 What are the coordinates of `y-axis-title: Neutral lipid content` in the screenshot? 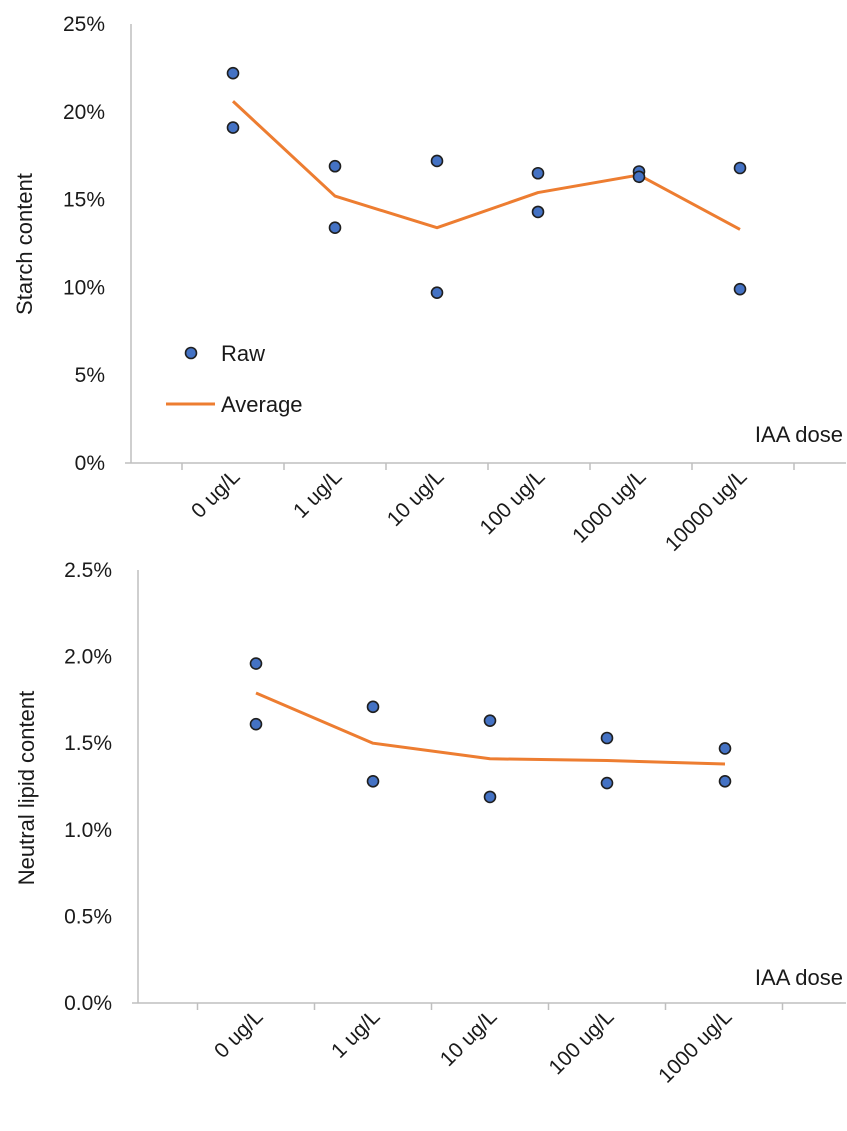 It's located at (26, 788).